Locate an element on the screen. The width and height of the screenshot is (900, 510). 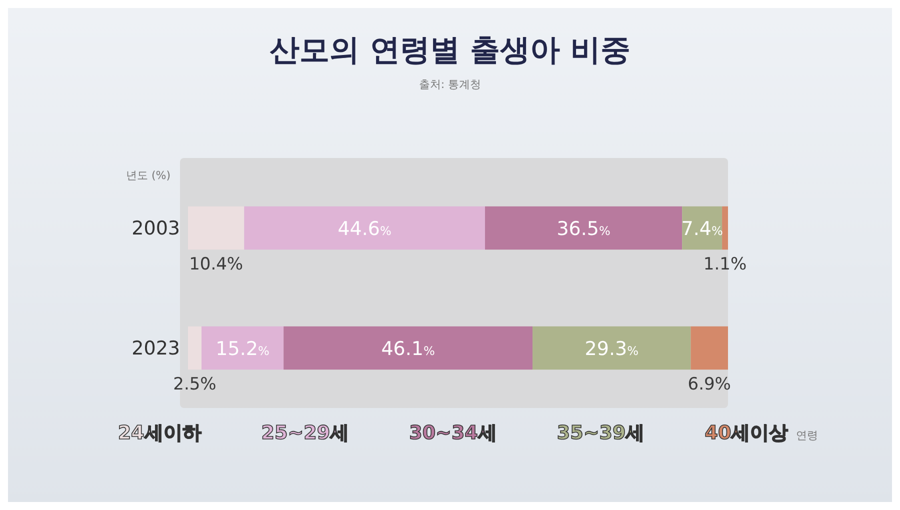
y-tick-label: 2023 is located at coordinates (156, 349).